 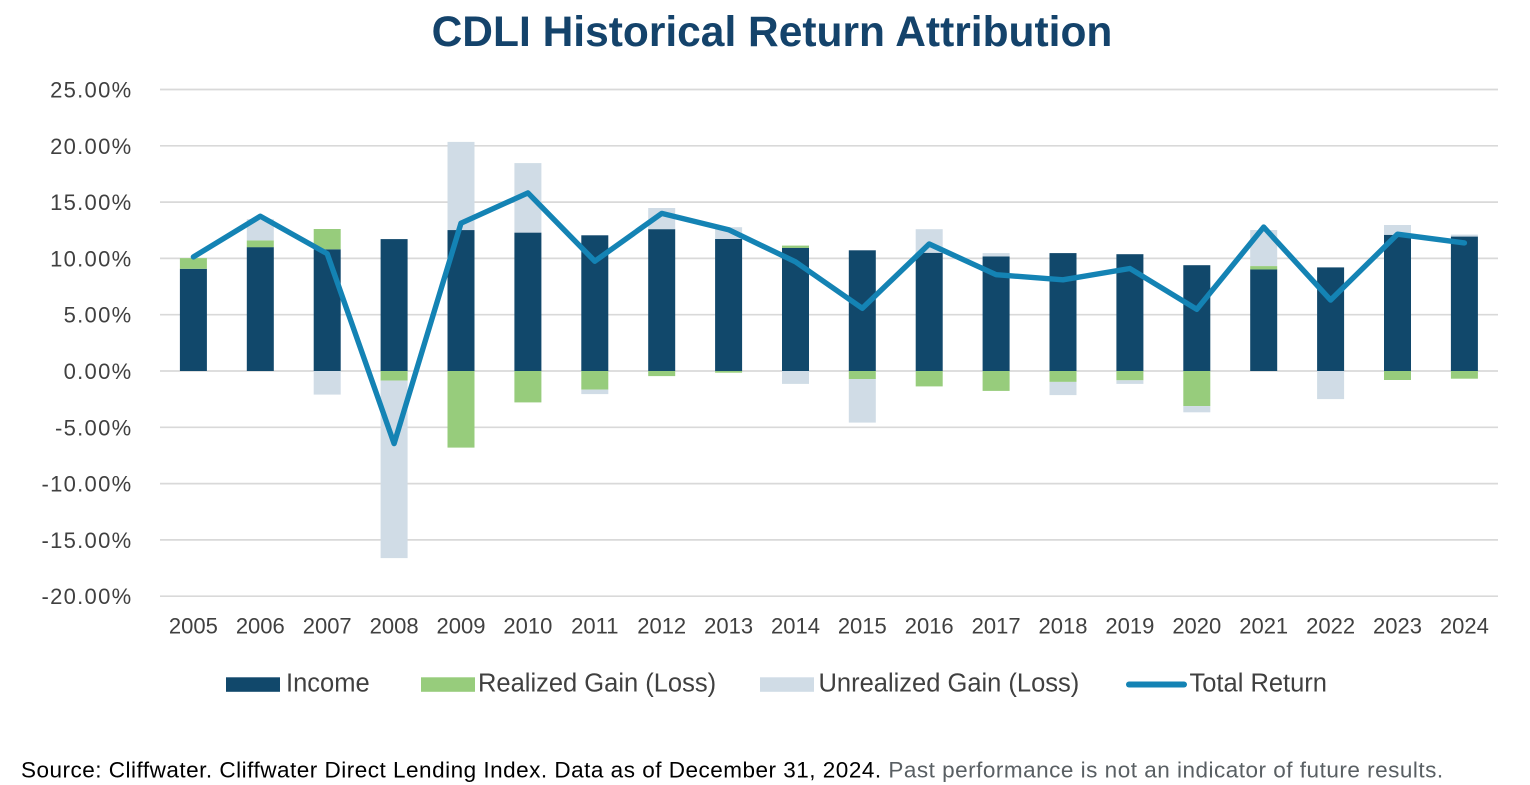 I want to click on svg-text: -20.00%, so click(x=86, y=596).